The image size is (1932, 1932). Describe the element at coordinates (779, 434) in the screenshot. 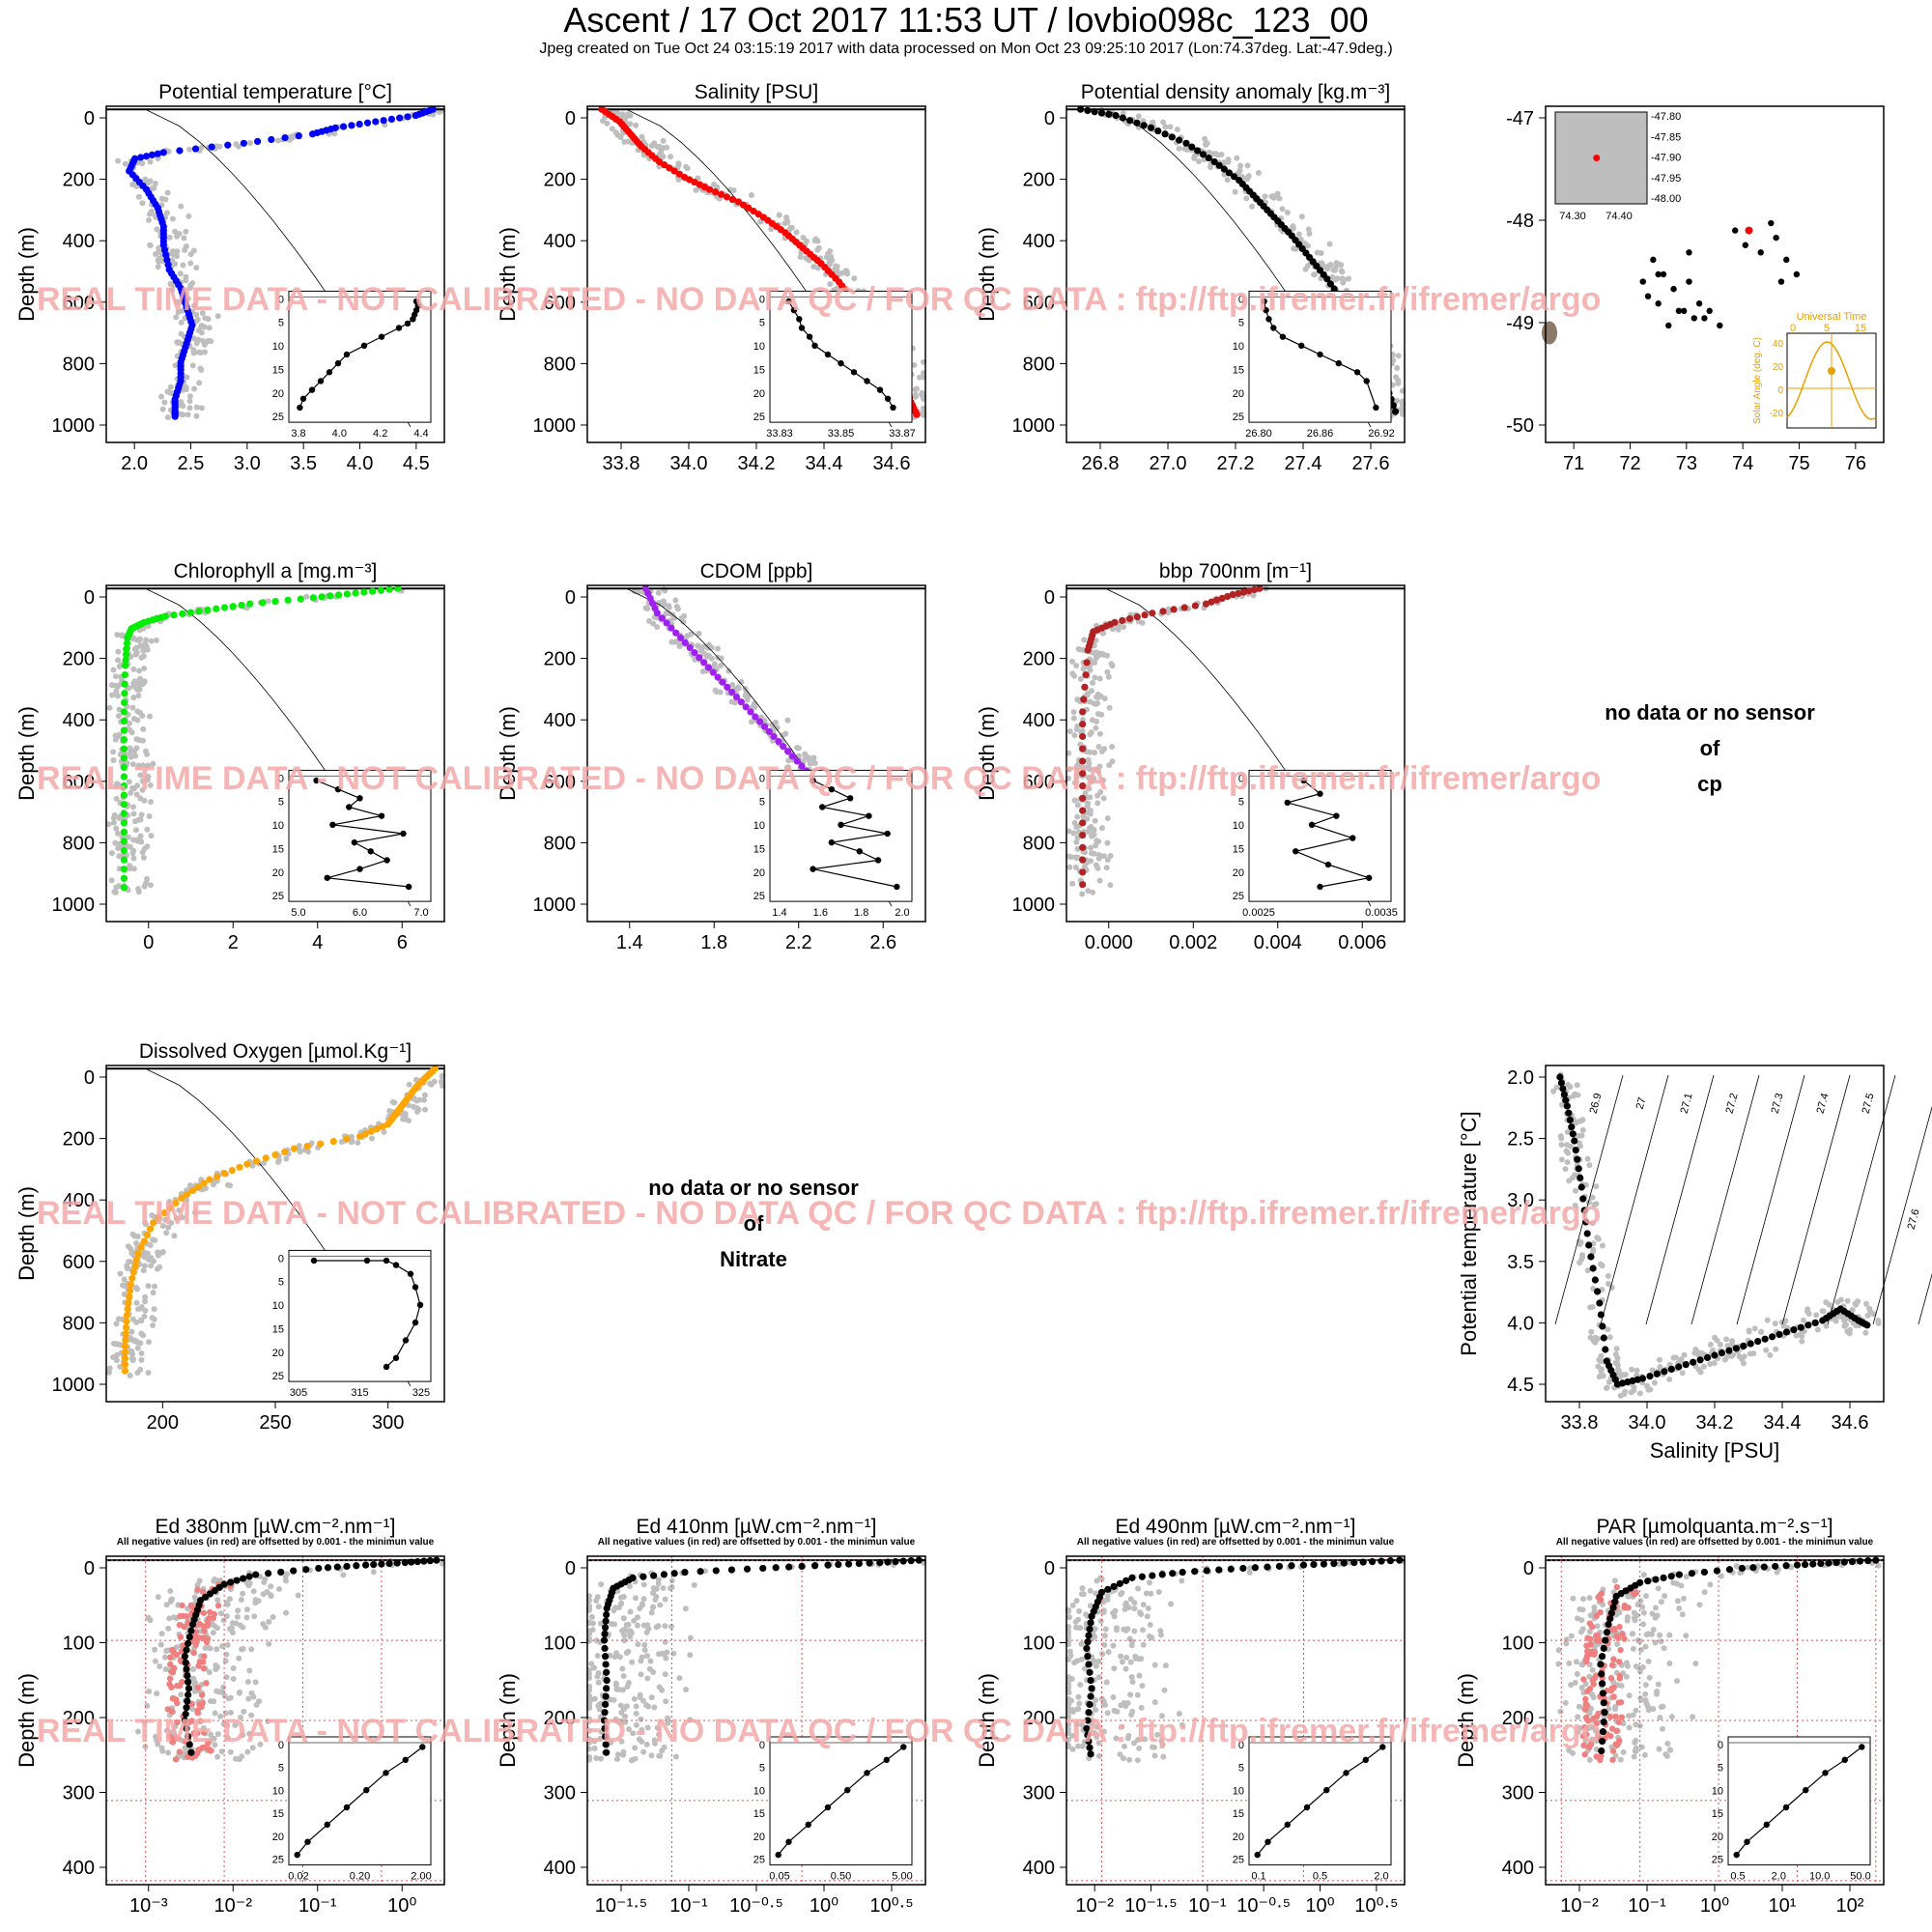

I see `sal-inset-xtick: 33.83` at that location.